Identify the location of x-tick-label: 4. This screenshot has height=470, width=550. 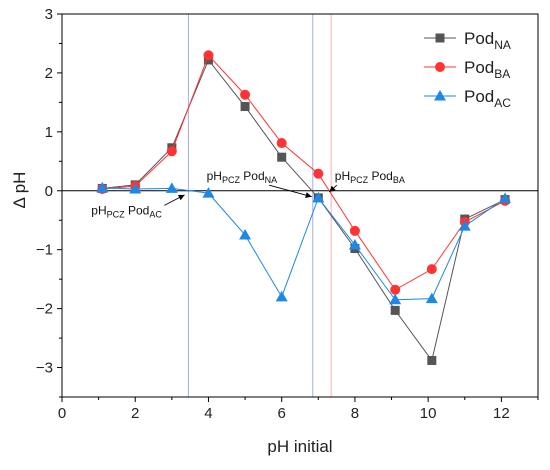
(208, 413).